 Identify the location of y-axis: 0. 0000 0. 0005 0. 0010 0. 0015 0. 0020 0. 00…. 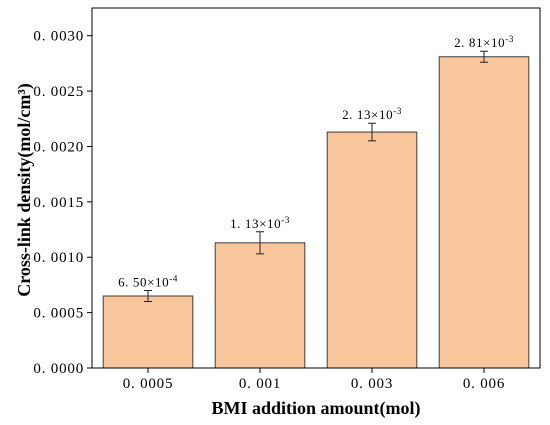
(62, 203).